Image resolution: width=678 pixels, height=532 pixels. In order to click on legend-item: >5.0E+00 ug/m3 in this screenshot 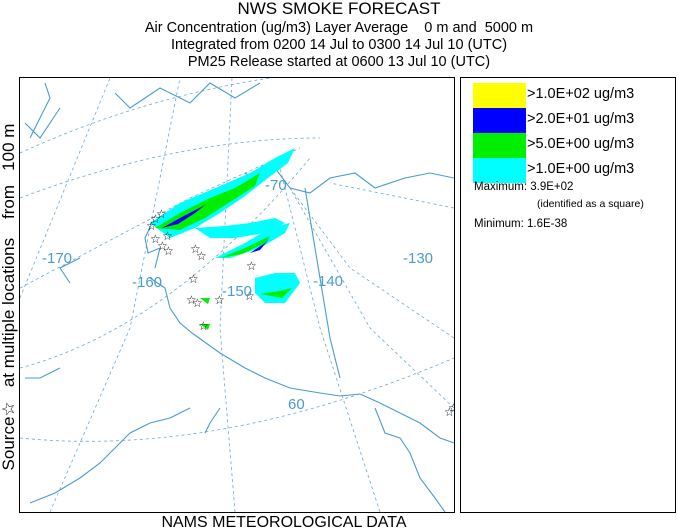, I will do `click(573, 145)`.